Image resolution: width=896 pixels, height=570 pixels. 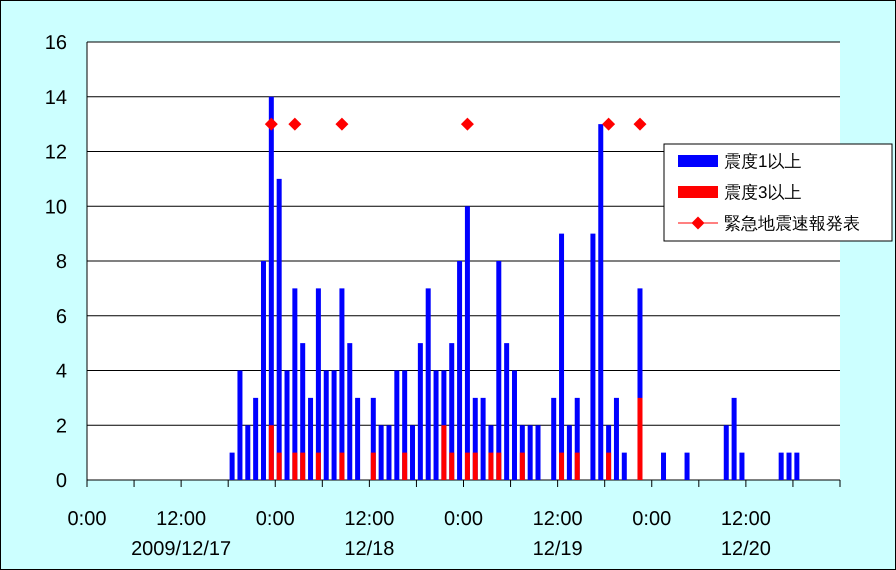 I want to click on y-tick-label: 4, so click(x=61, y=371).